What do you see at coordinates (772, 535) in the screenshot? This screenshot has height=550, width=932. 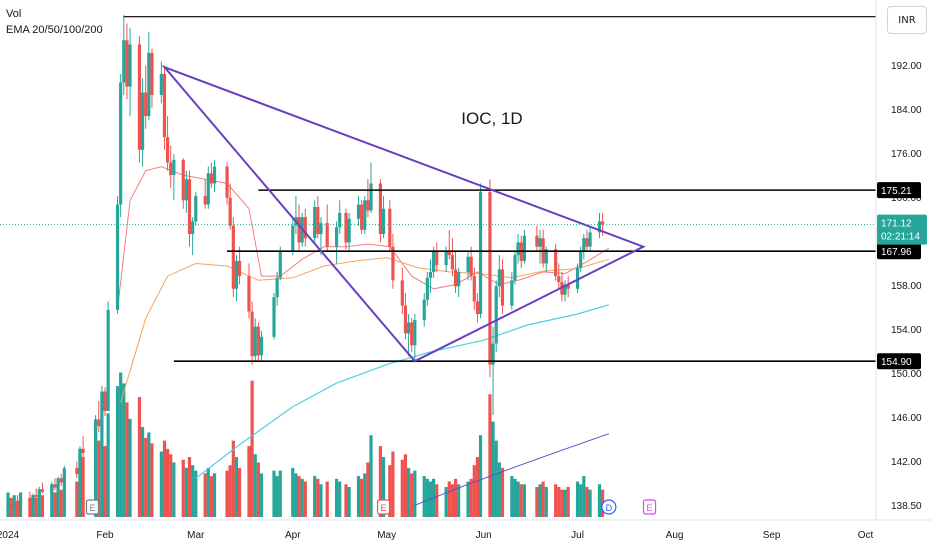 I see `time-tick-label: Sep` at bounding box center [772, 535].